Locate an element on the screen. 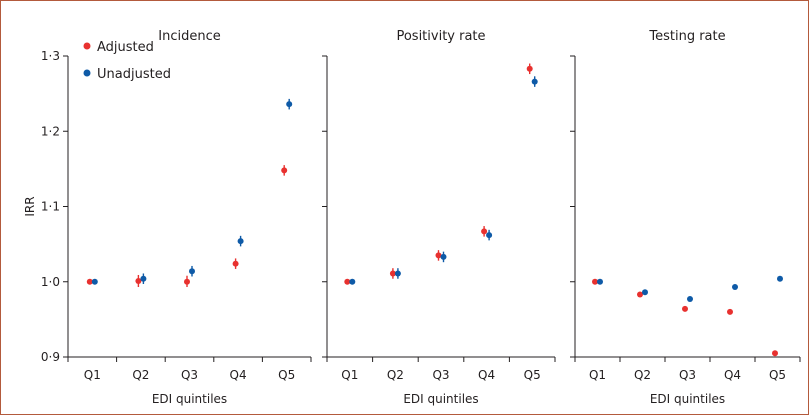 The image size is (809, 419). panel-title: Incidence is located at coordinates (189, 36).